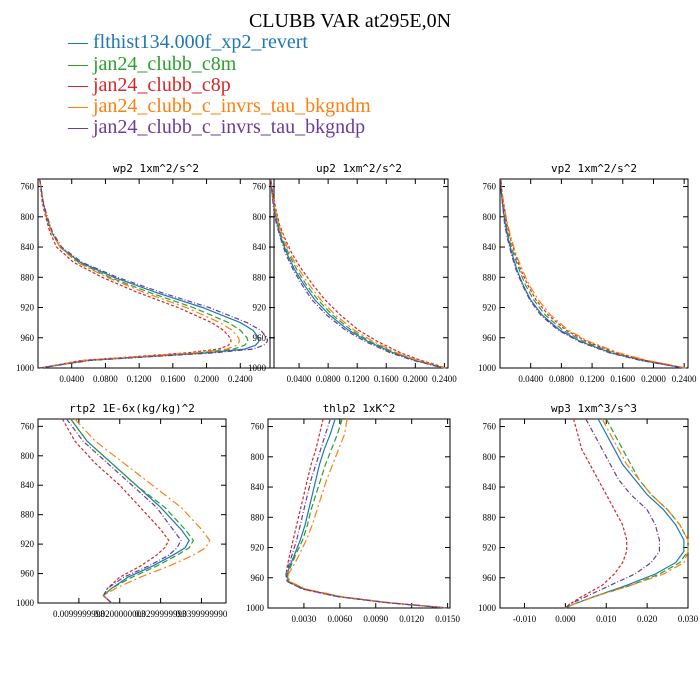 Image resolution: width=700 pixels, height=700 pixels. I want to click on x-tick-label: 0.0299999993, so click(161, 614).